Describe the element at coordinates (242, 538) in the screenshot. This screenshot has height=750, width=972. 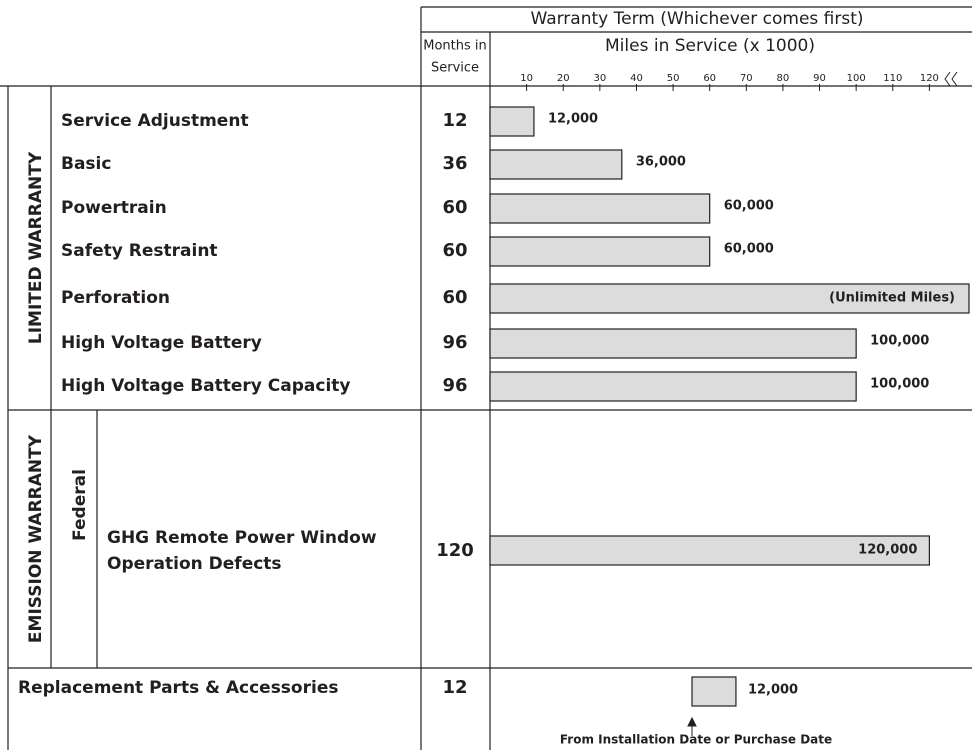
I see `row-label: GHG Remote Power Window` at that location.